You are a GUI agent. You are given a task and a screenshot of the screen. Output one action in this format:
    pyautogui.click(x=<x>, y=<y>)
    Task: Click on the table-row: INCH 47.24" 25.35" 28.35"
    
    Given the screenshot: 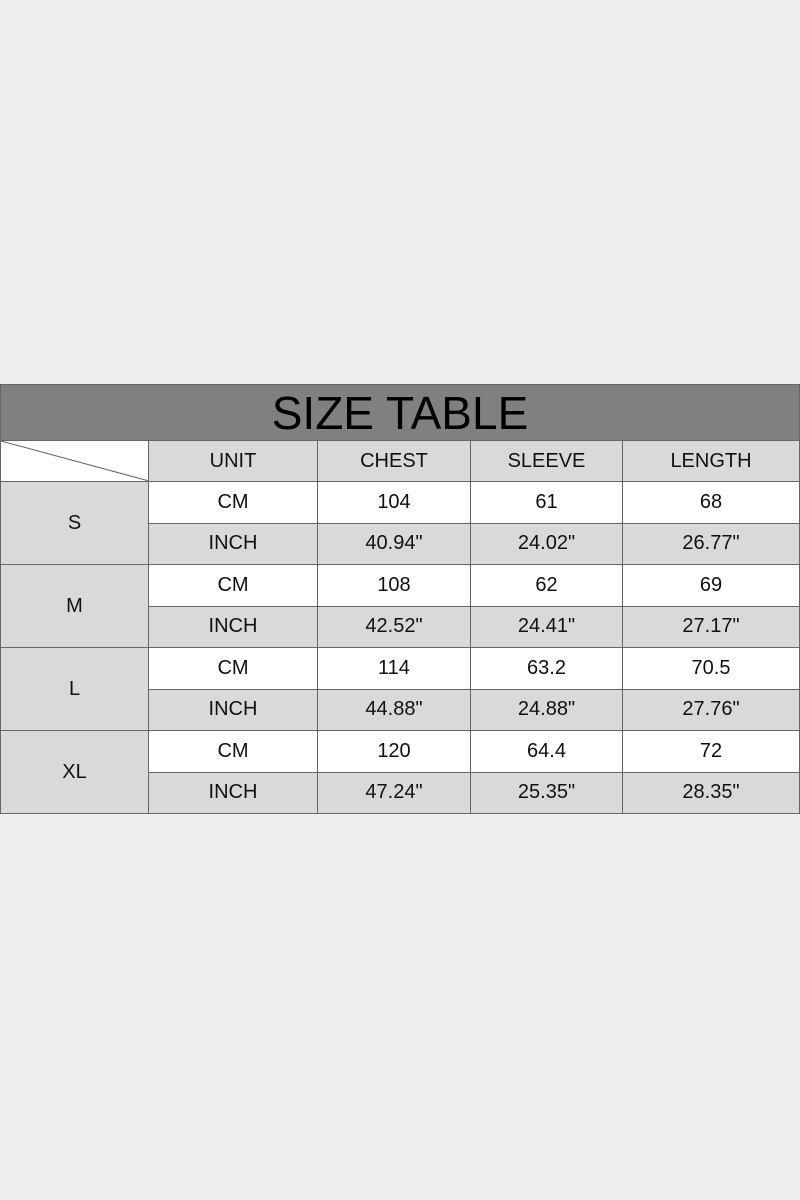 What is the action you would take?
    pyautogui.click(x=400, y=792)
    